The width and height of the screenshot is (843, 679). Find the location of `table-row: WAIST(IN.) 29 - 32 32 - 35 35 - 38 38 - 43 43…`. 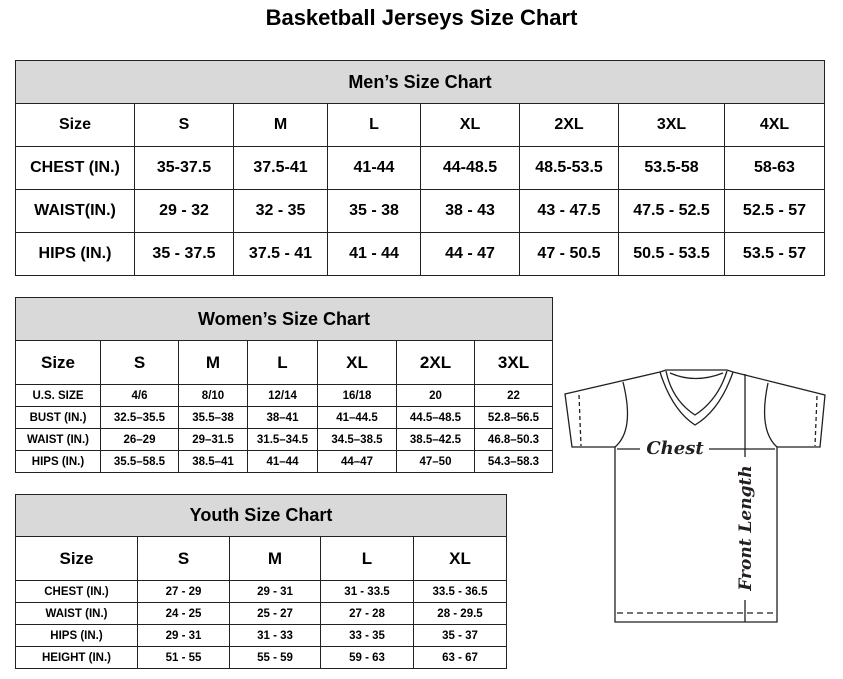

table-row: WAIST(IN.) 29 - 32 32 - 35 35 - 38 38 - 43 43… is located at coordinates (420, 211).